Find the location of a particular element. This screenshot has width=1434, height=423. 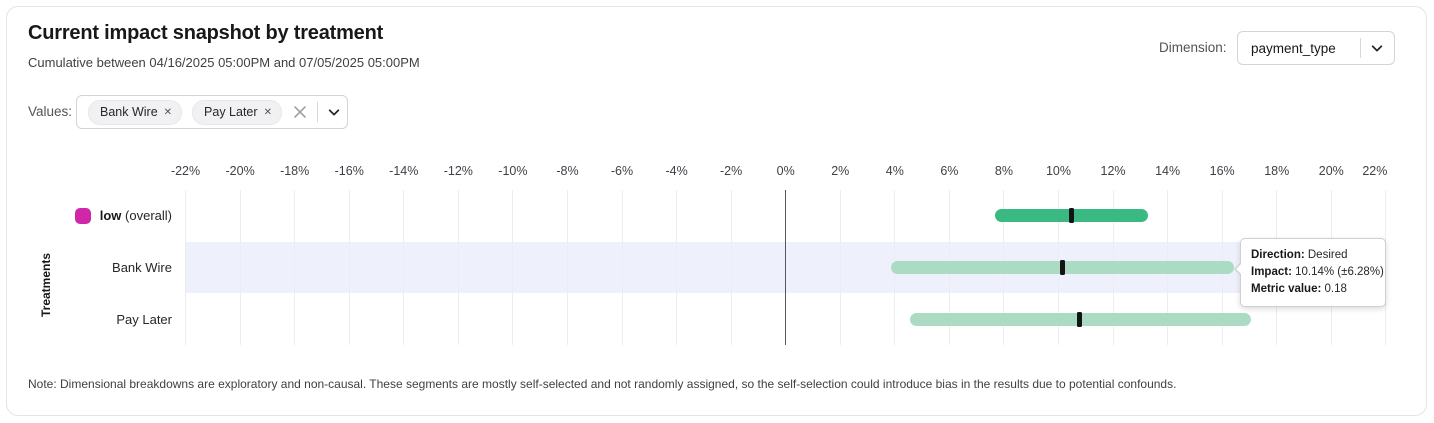

x-axis-tick-label: -14% is located at coordinates (404, 171).